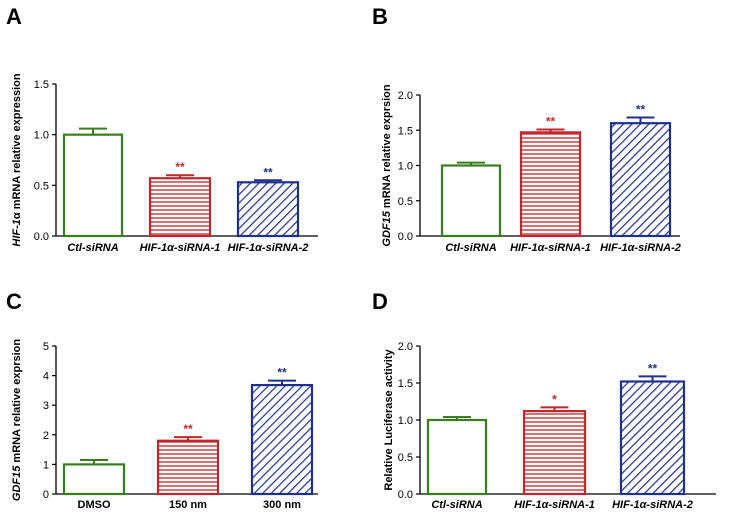  Describe the element at coordinates (46, 406) in the screenshot. I see `y-tick-label: 3` at that location.